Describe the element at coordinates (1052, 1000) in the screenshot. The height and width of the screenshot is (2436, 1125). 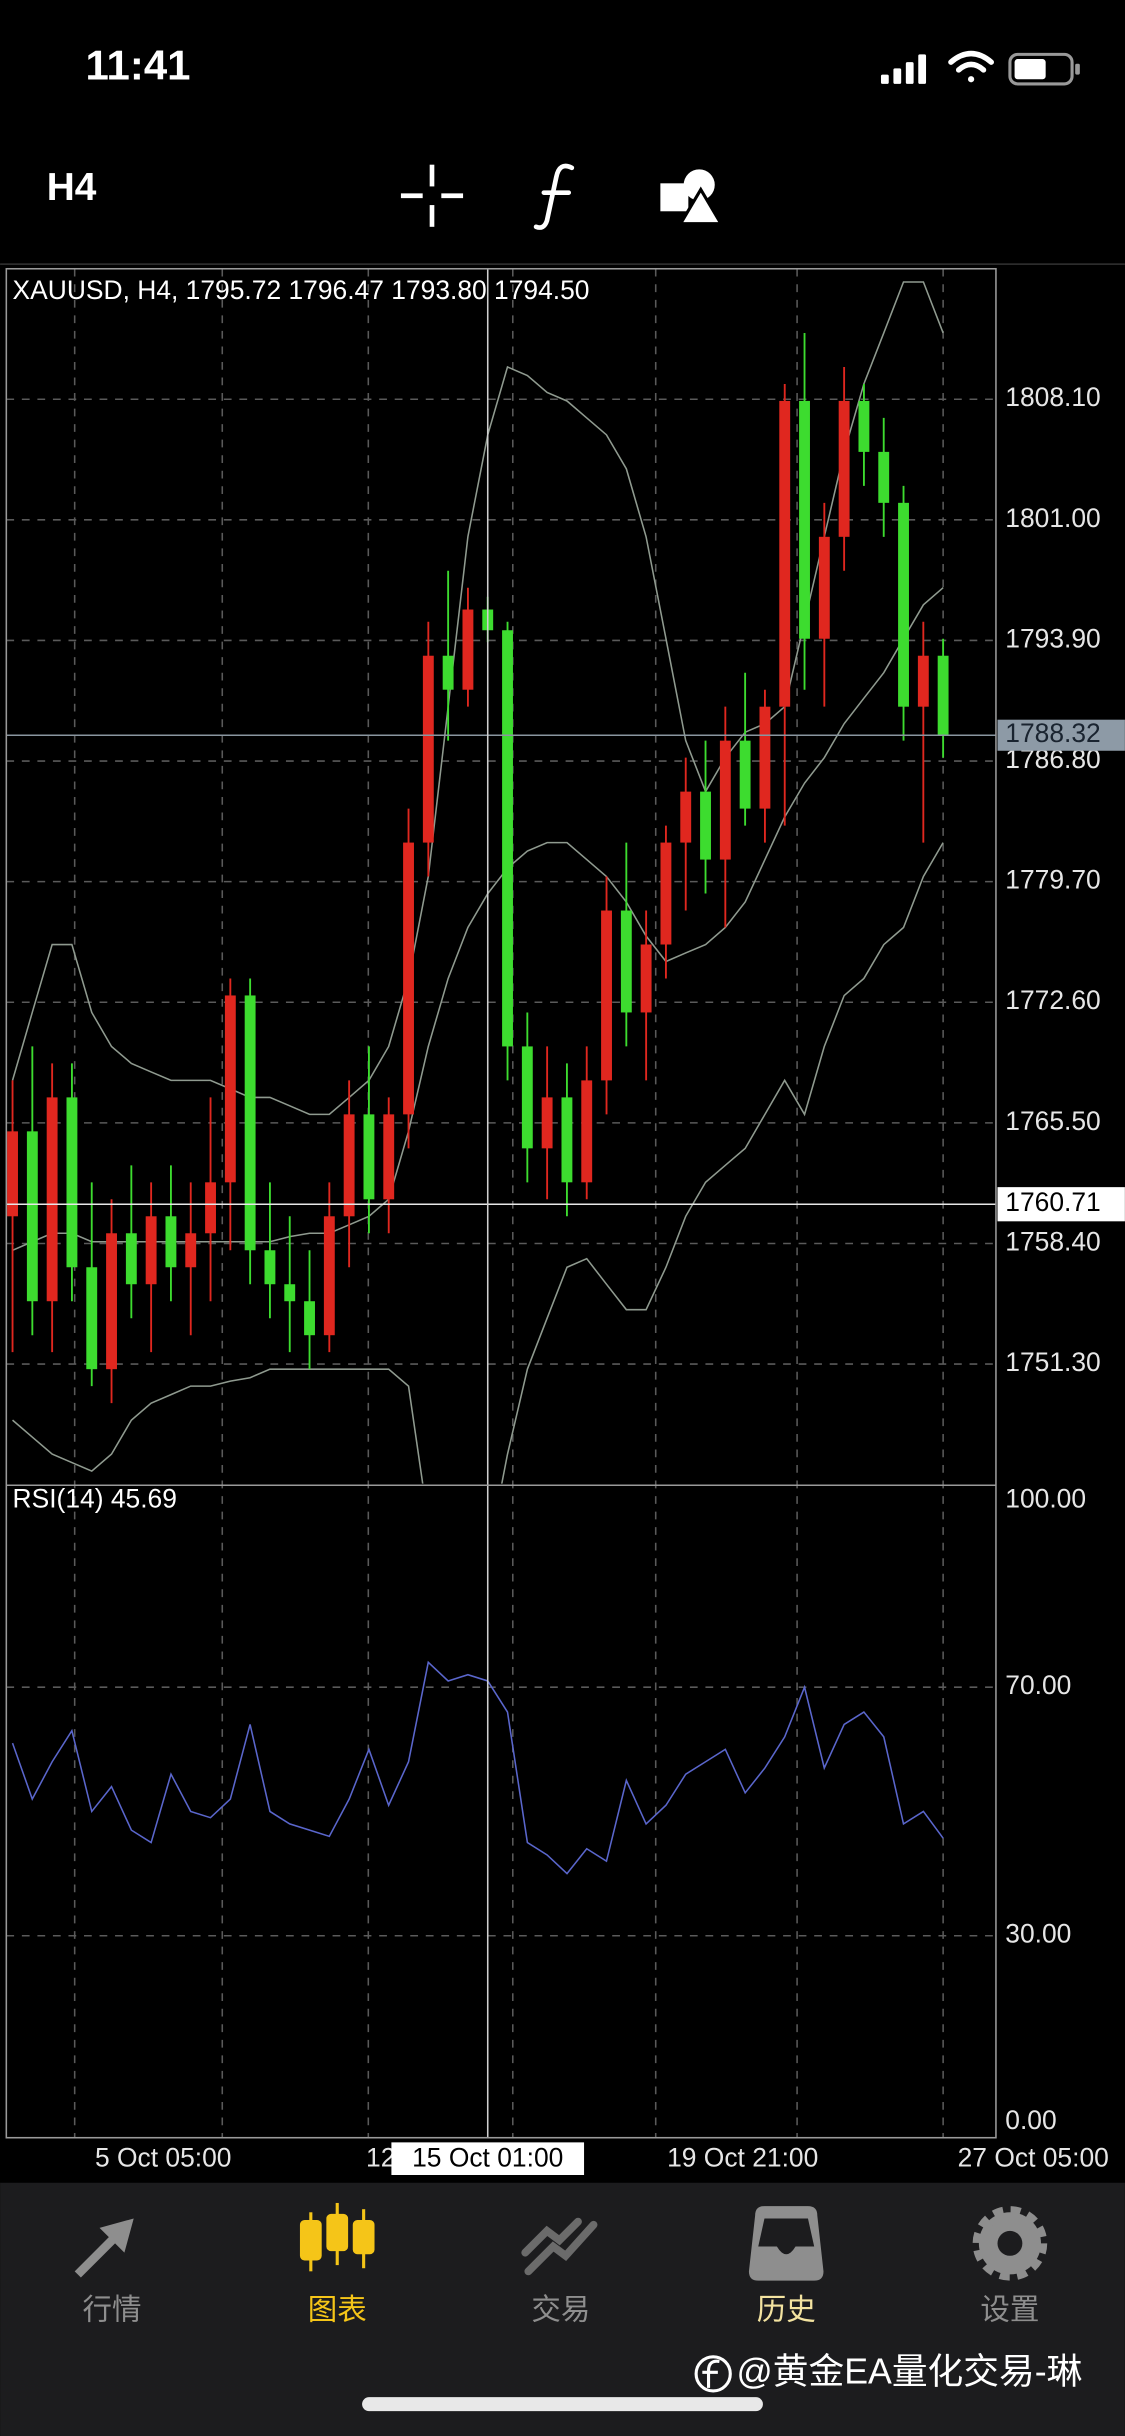
I see `y-tick-label: 1772.60` at that location.